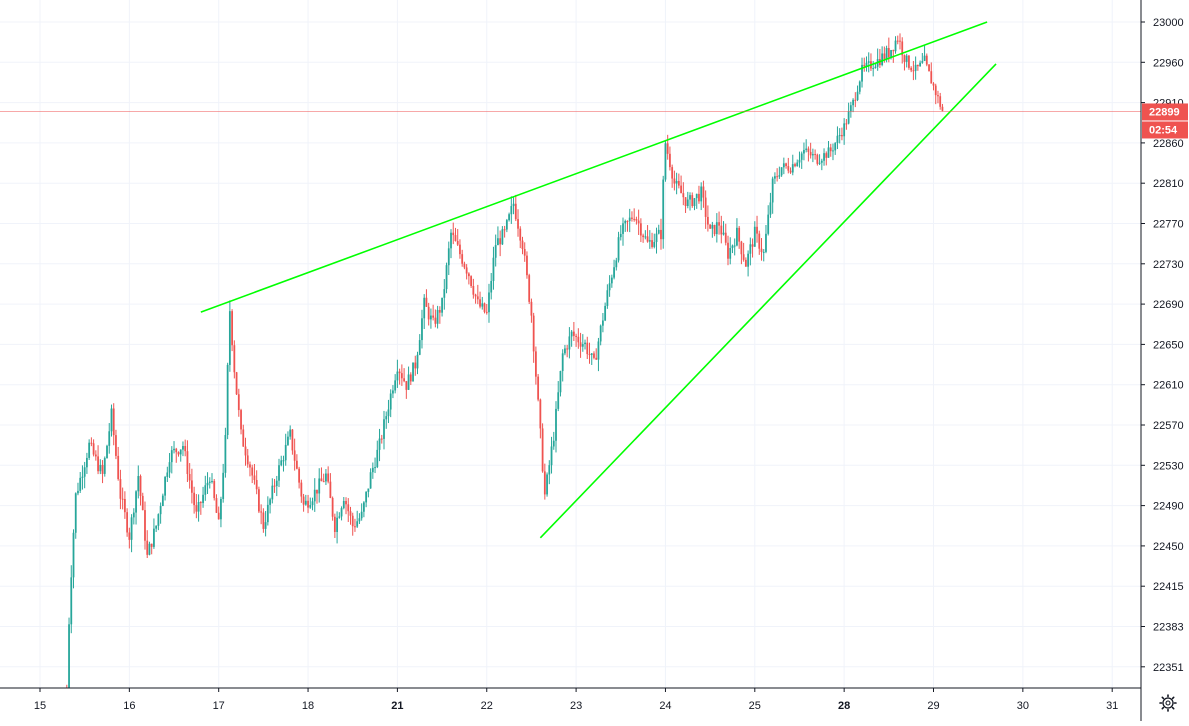 The height and width of the screenshot is (726, 1189). What do you see at coordinates (40, 706) in the screenshot?
I see `x-tick-label: 15` at bounding box center [40, 706].